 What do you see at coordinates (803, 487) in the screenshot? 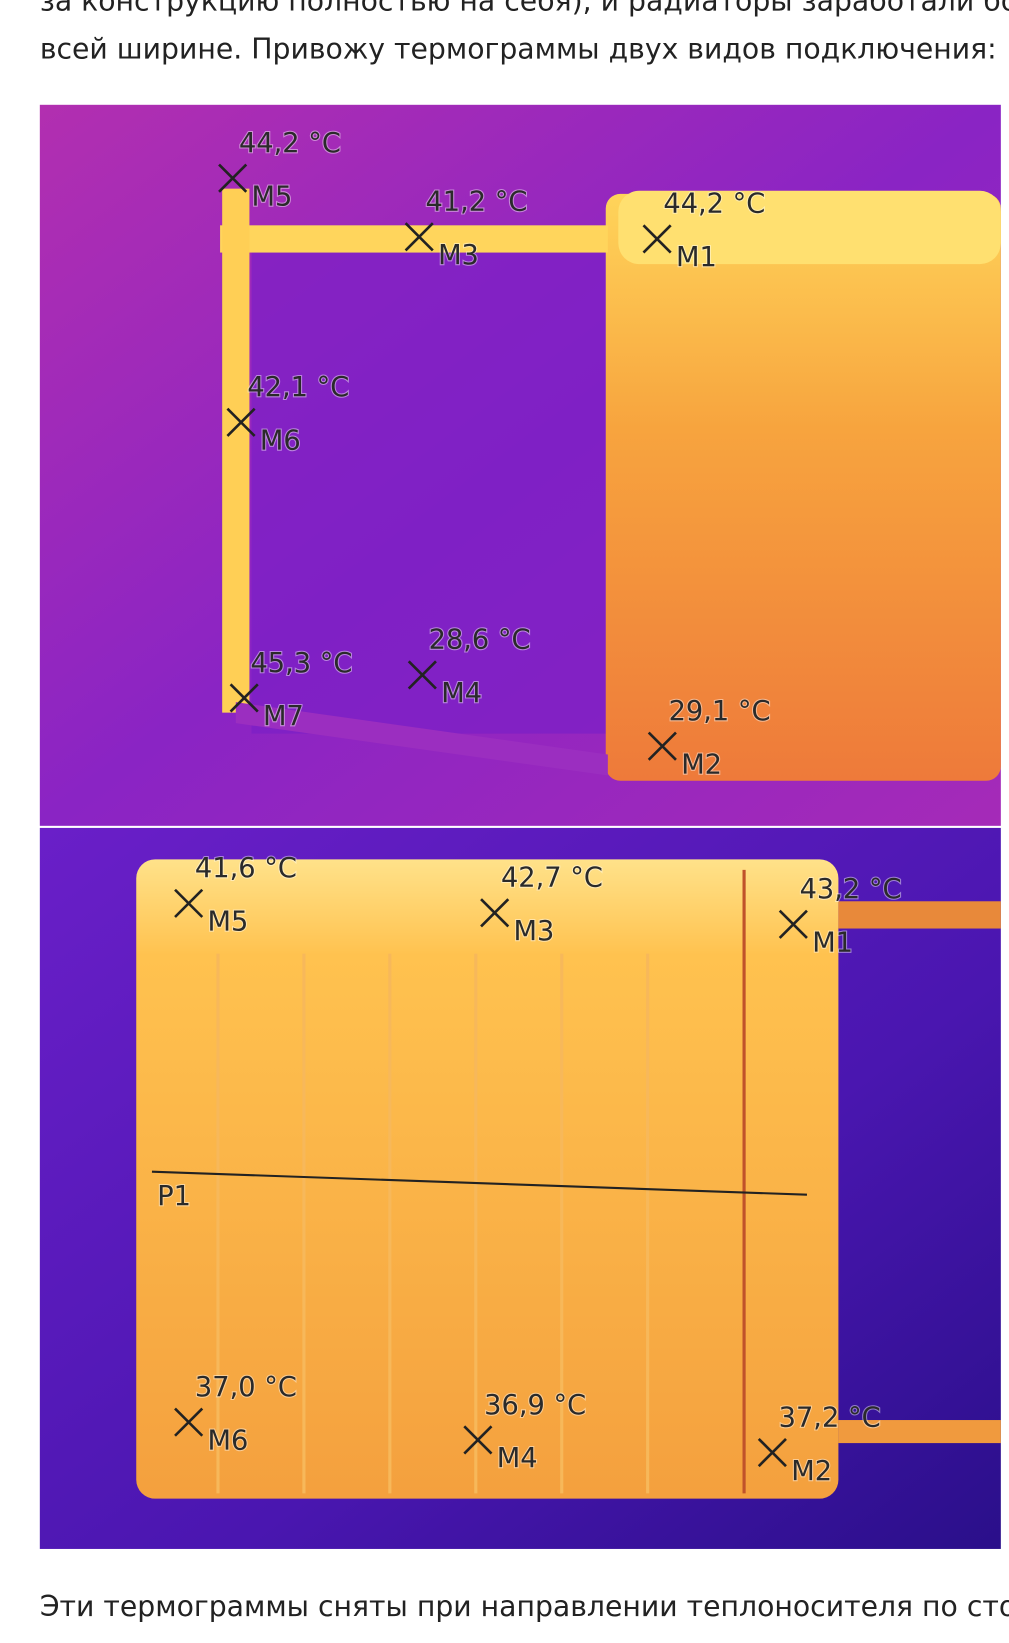
I see `radiator` at bounding box center [803, 487].